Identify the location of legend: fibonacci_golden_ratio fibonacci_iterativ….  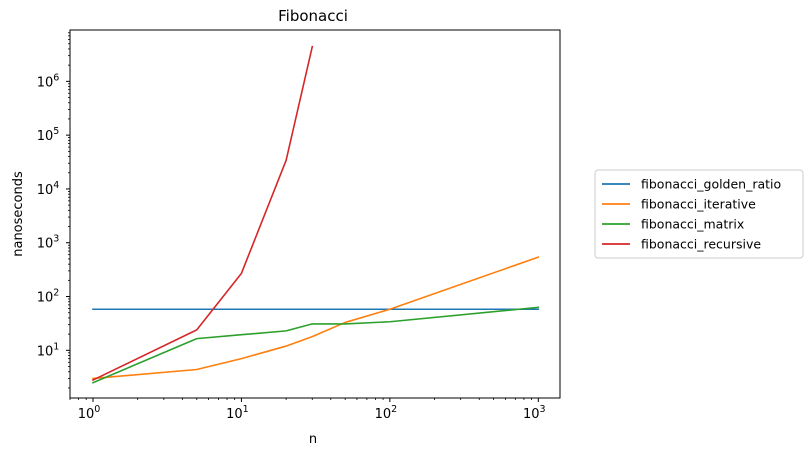
(699, 214).